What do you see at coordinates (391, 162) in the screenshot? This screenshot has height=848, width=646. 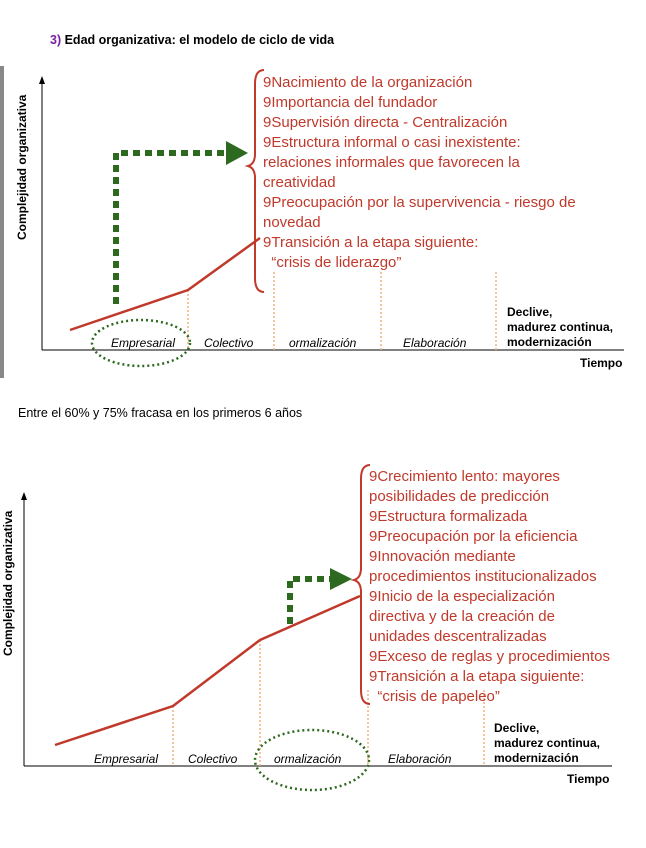 I see `diagram-1-line-5: relaciones informales que favorecen la` at bounding box center [391, 162].